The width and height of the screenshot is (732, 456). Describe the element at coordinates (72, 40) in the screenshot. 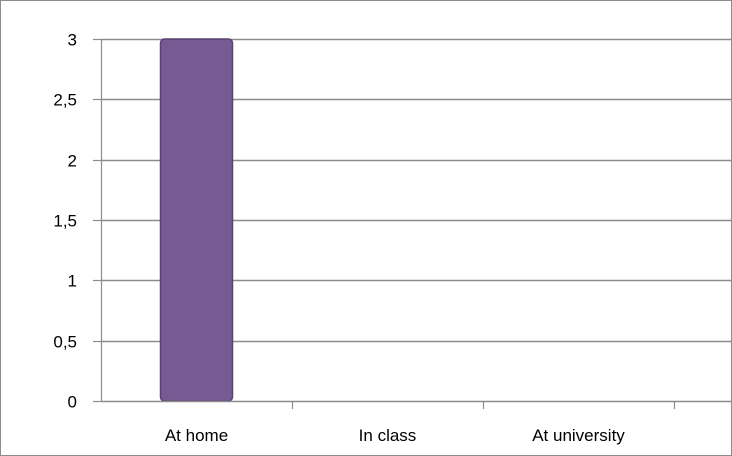

I see `y-tick-label: 3` at that location.